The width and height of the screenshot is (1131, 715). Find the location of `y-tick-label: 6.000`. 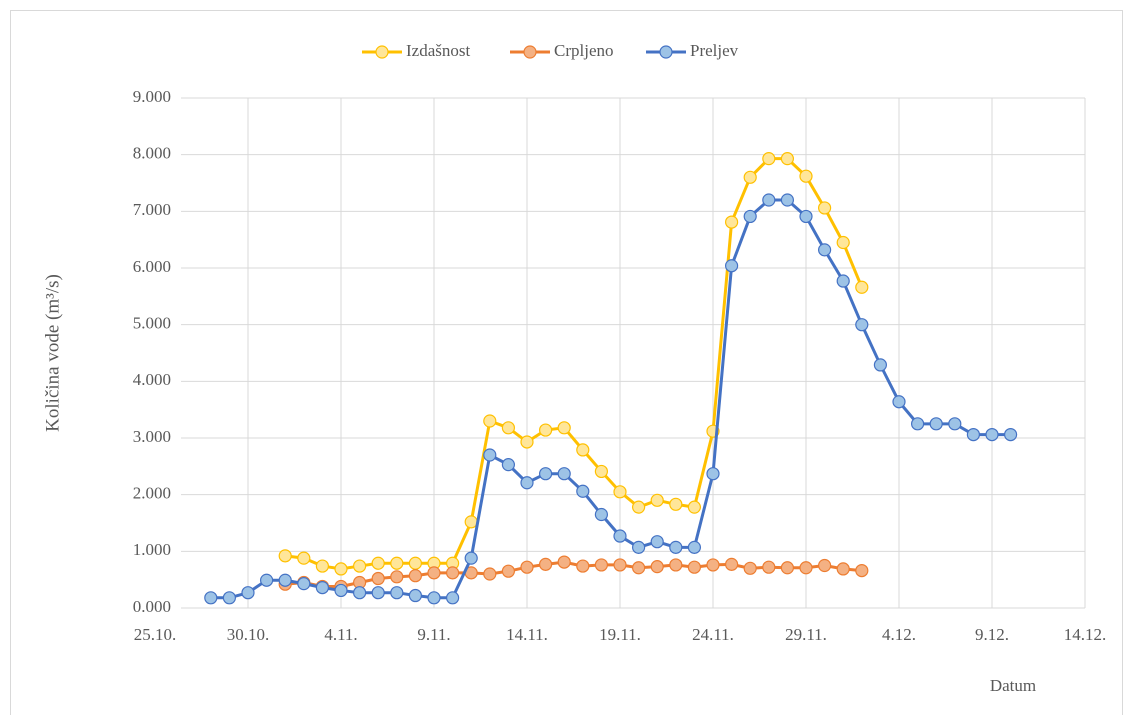

y-tick-label: 6.000 is located at coordinates (152, 266).